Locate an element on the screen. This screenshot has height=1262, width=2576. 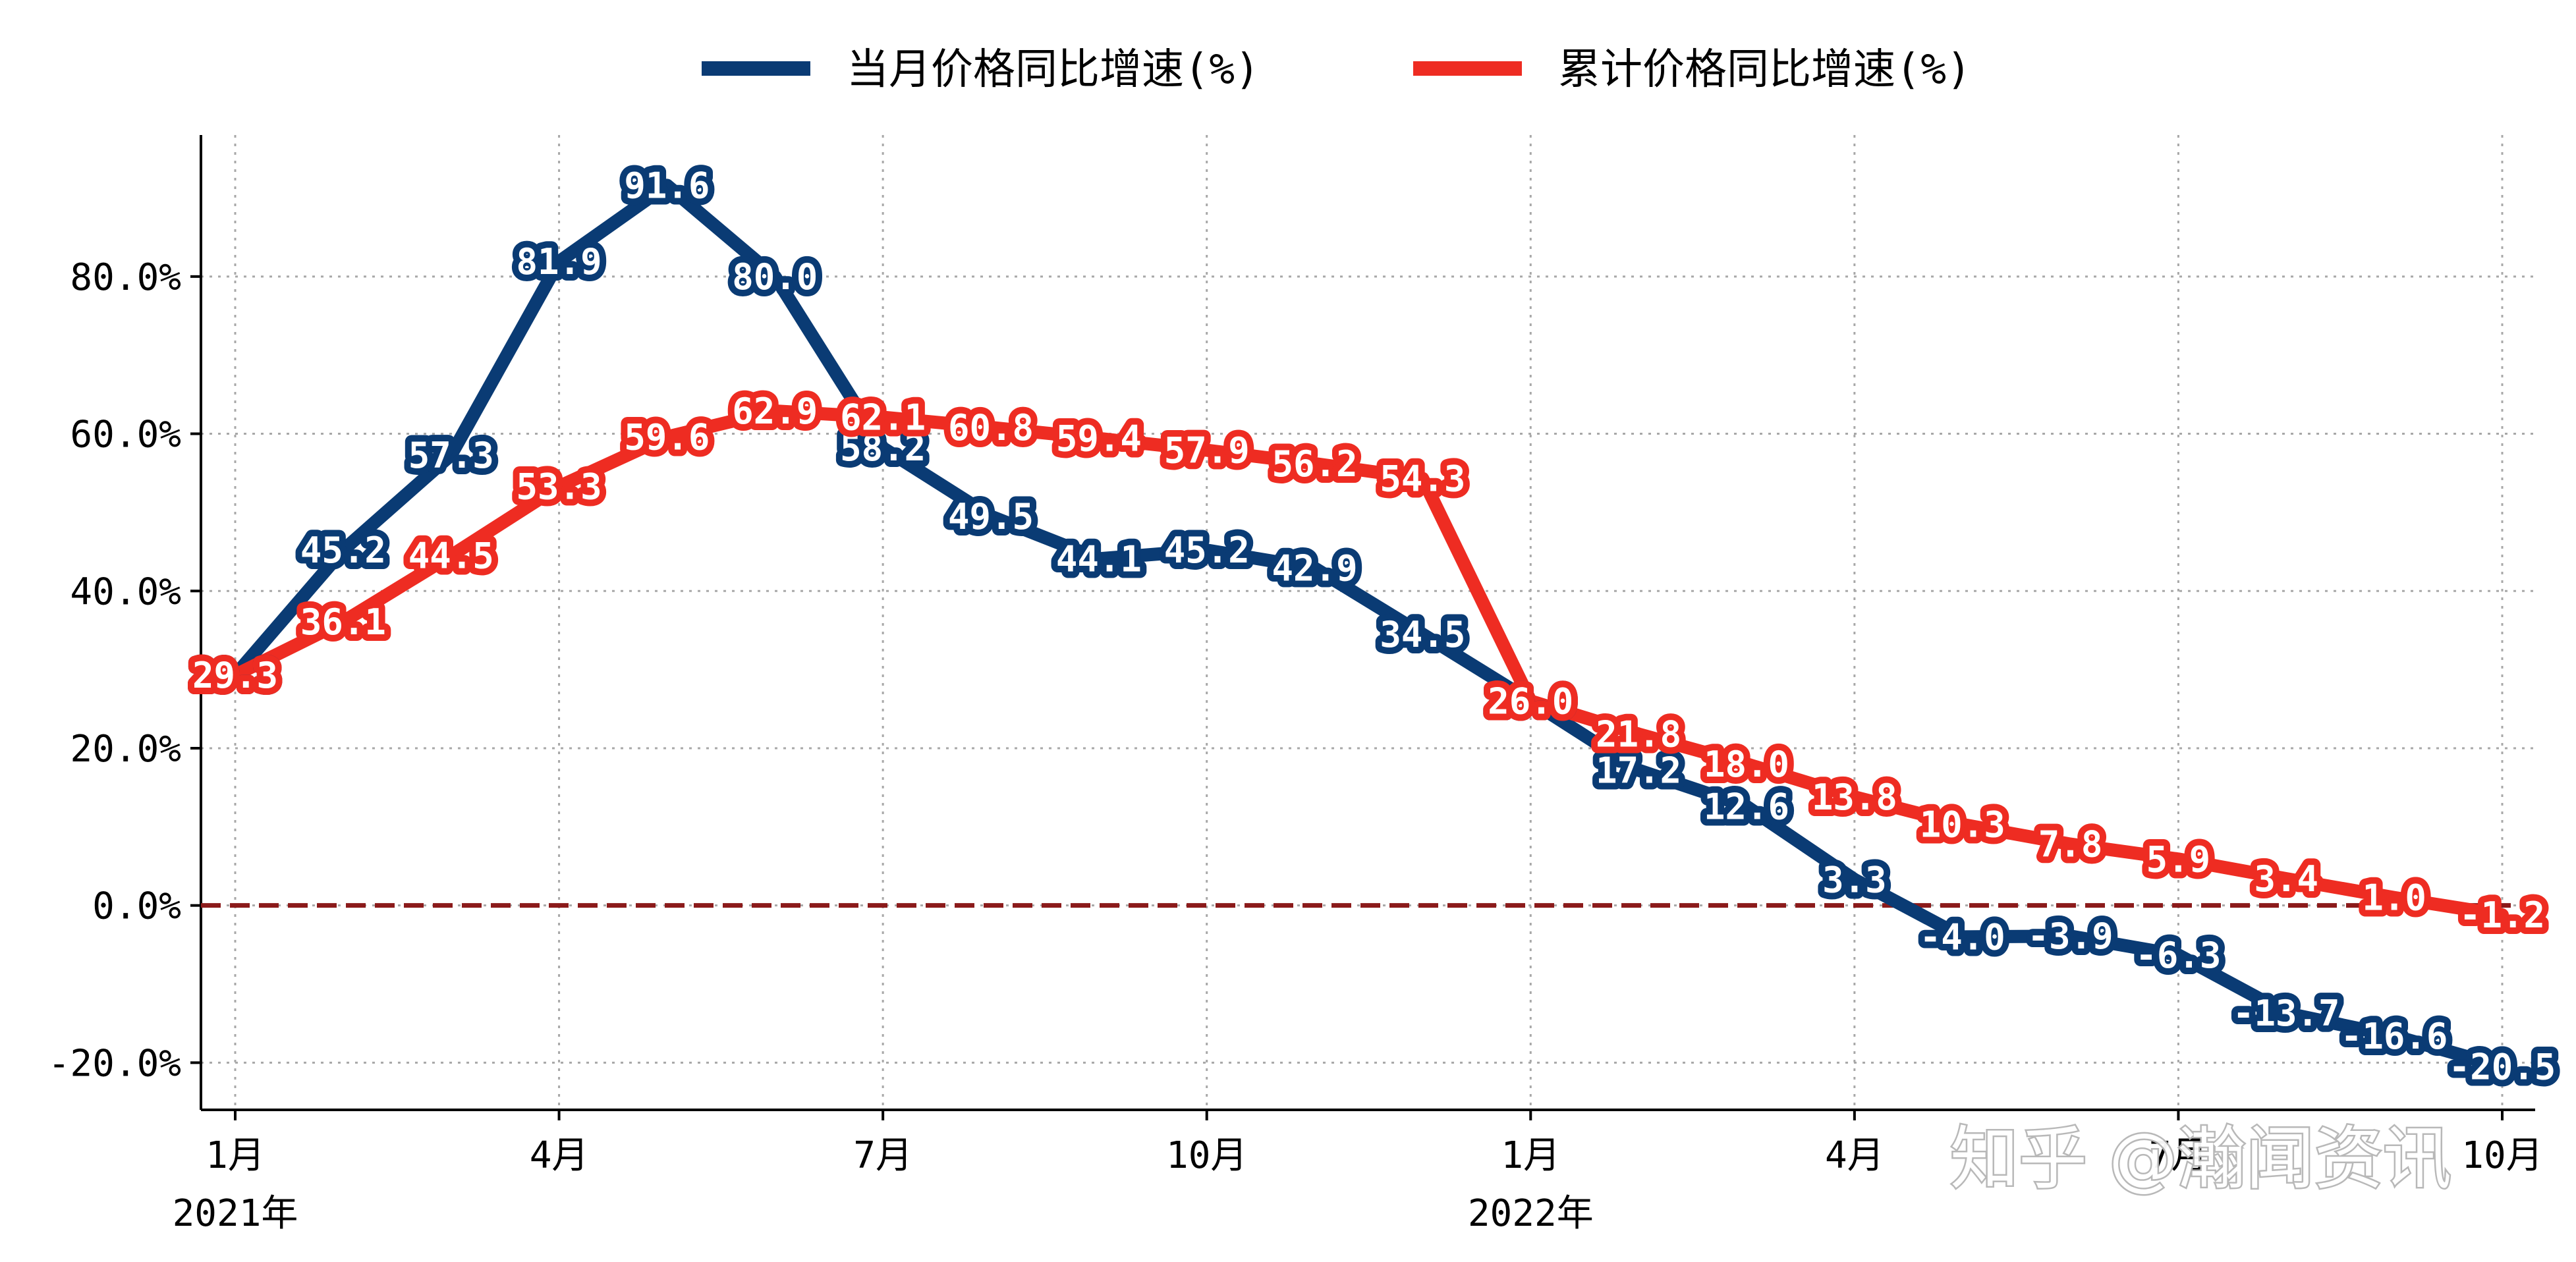
watermark-text: 知乎 @瀚闻资讯 is located at coordinates (2200, 1158).